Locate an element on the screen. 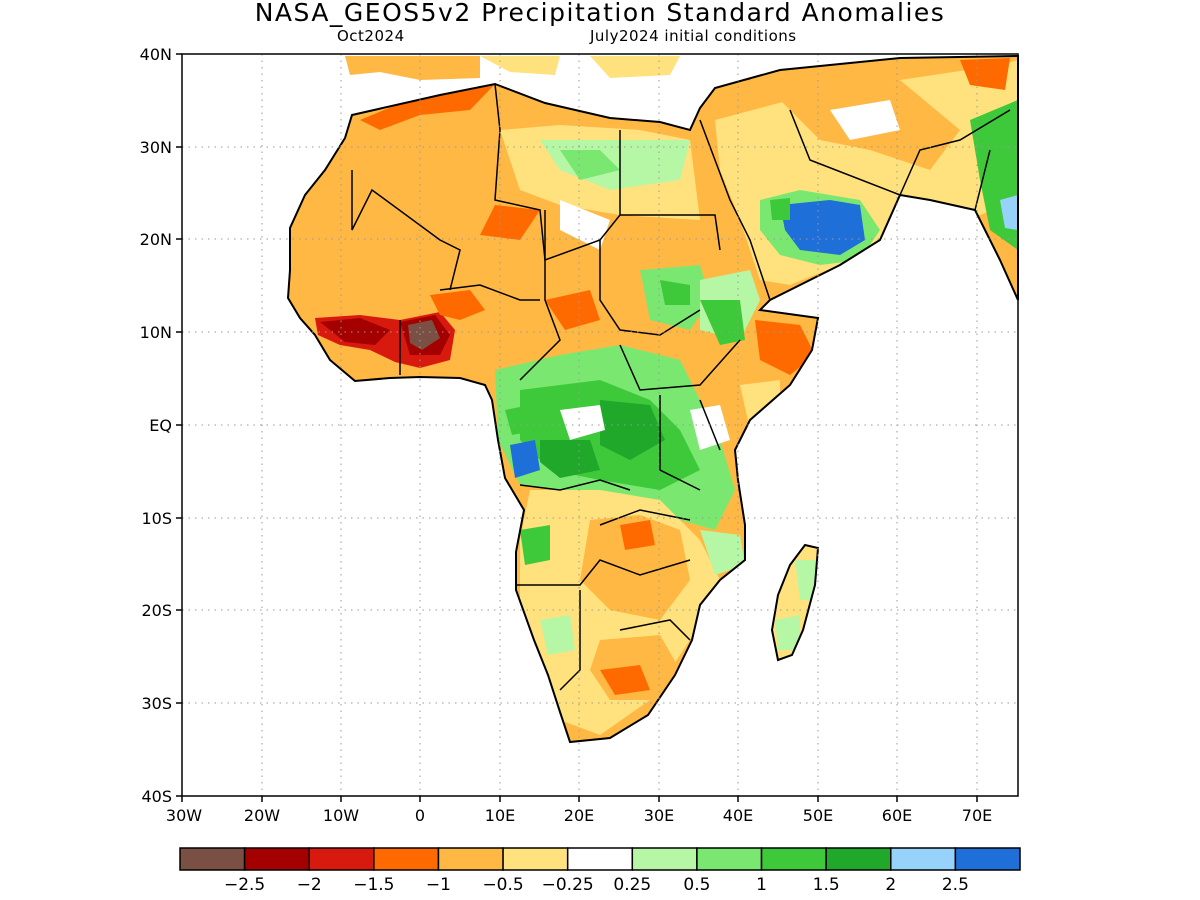 This screenshot has height=900, width=1200. lat-label: 40N is located at coordinates (156, 54).